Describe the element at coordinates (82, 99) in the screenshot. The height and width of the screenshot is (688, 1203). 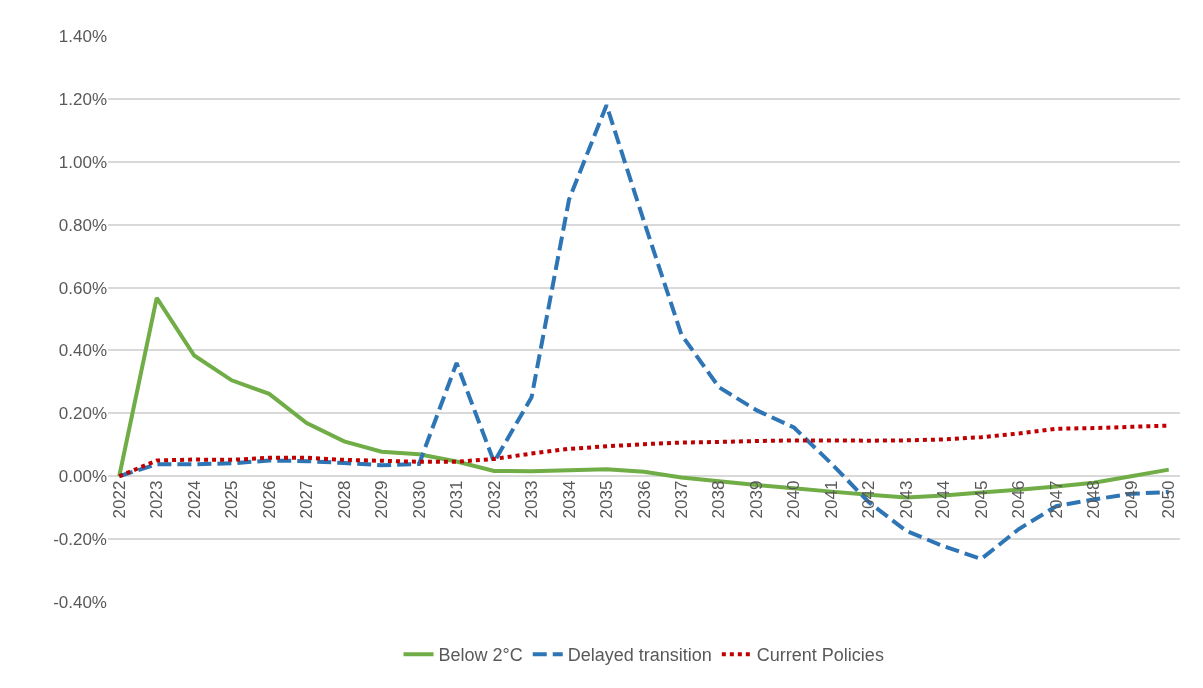
I see `y-tick-label: 1.20%` at that location.